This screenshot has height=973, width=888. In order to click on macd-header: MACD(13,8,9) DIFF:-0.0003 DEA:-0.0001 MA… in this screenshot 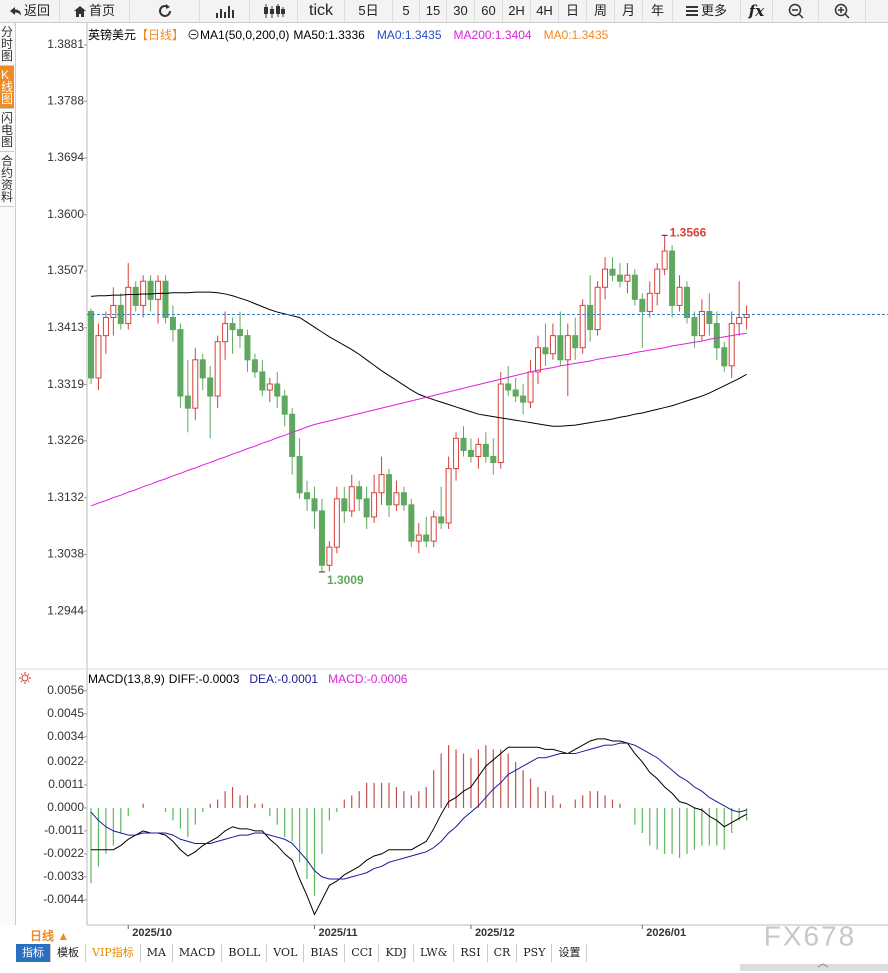, I will do `click(247, 679)`.